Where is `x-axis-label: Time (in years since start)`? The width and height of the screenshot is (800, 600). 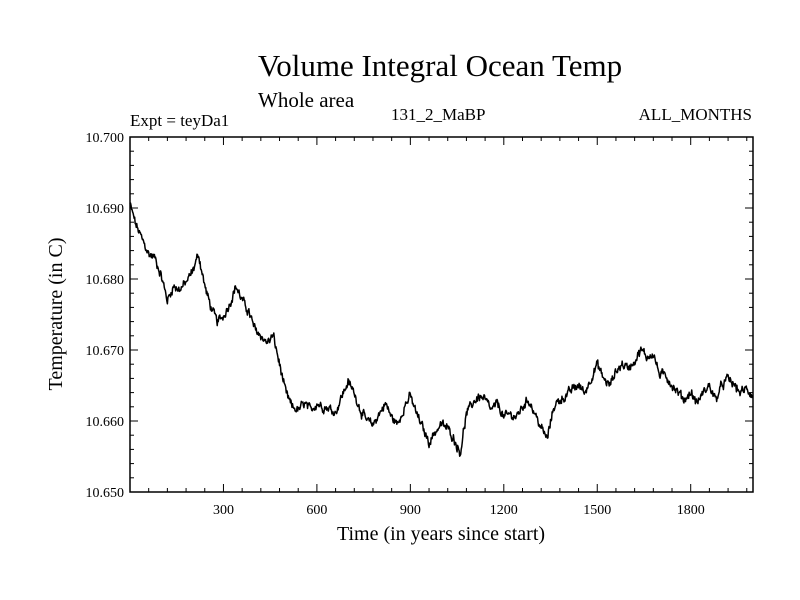 x-axis-label: Time (in years since start) is located at coordinates (441, 534).